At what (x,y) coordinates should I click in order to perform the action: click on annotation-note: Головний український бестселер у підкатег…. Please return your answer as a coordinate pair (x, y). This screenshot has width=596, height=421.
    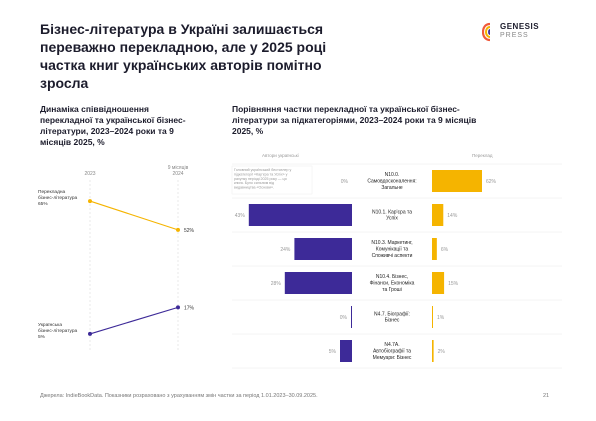
    Looking at the image, I should click on (262, 179).